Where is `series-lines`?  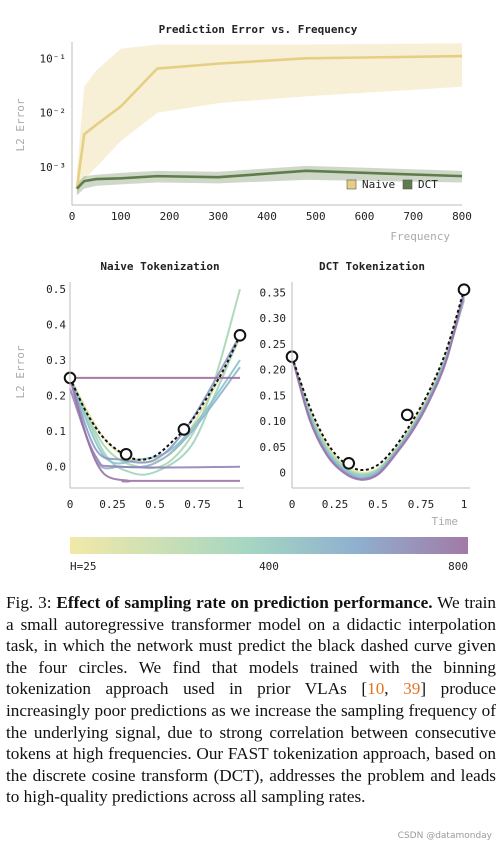 series-lines is located at coordinates (269, 122).